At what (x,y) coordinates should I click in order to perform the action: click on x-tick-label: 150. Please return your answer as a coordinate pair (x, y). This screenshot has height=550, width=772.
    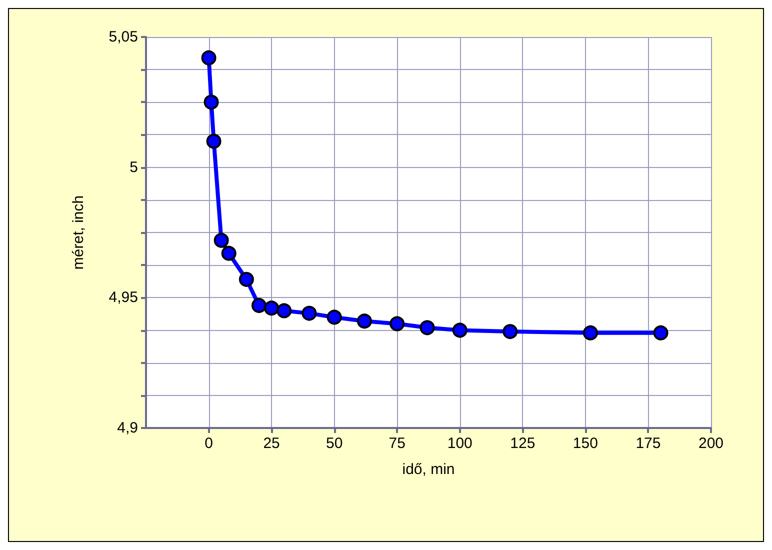
    Looking at the image, I should click on (585, 443).